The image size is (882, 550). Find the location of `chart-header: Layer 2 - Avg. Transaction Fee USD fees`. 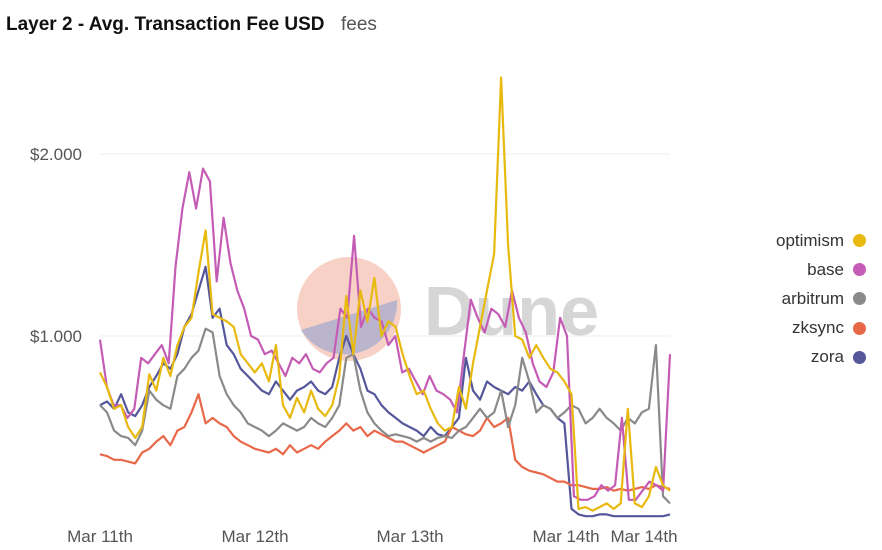

chart-header: Layer 2 - Avg. Transaction Fee USD fees is located at coordinates (191, 25).